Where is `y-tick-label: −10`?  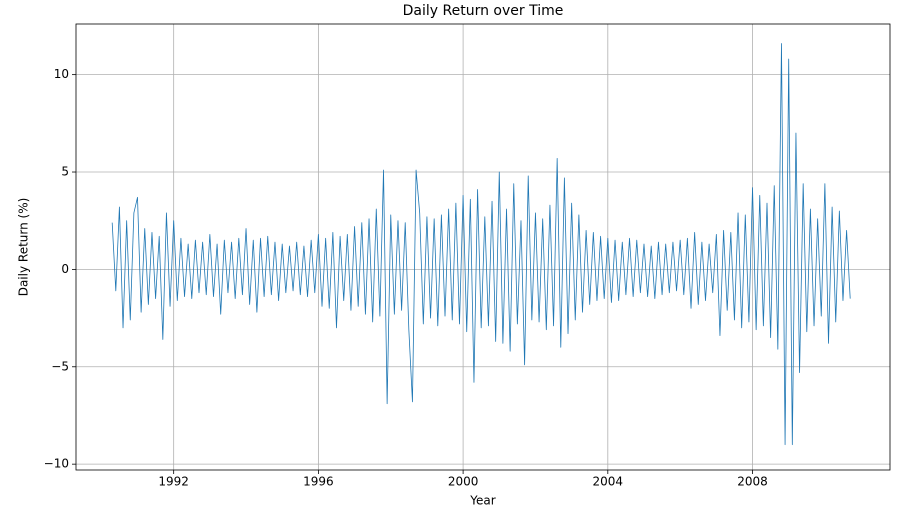 y-tick-label: −10 is located at coordinates (56, 464).